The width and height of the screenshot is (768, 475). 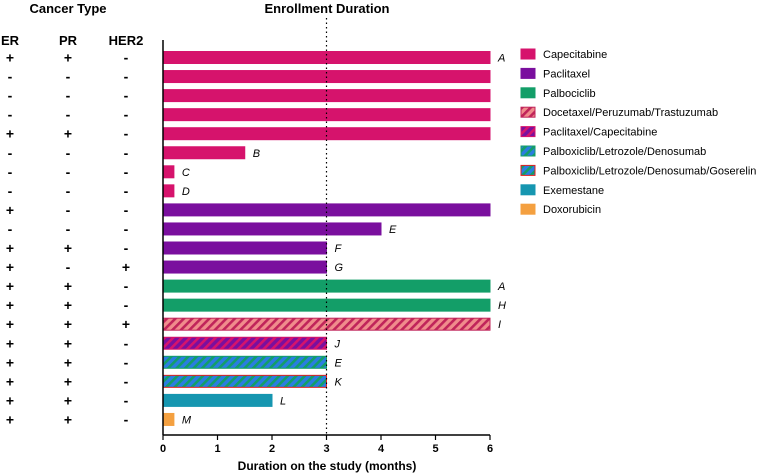 I want to click on er-status-19: +, so click(x=10, y=400).